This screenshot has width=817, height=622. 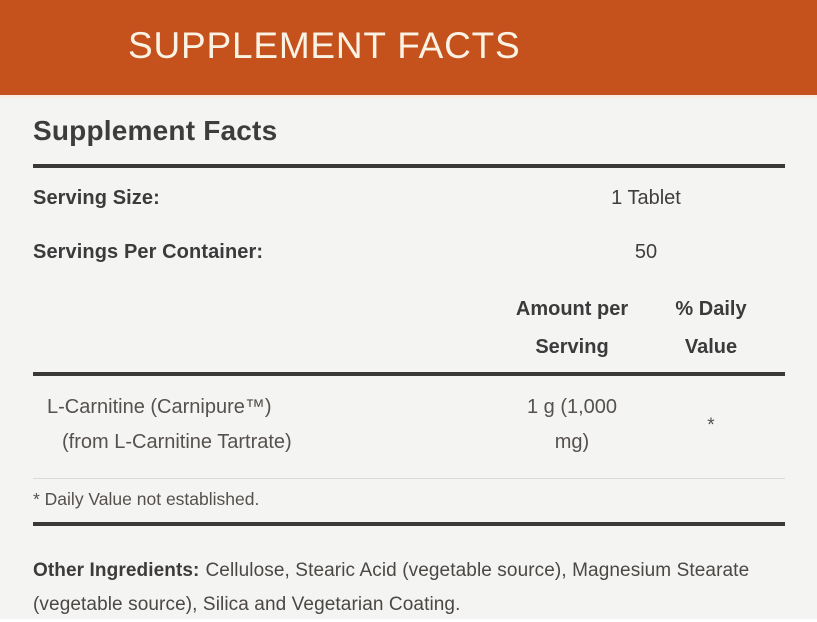 I want to click on ingredient-name-line2: (from L-Carnitine Tartrate), so click(x=177, y=442).